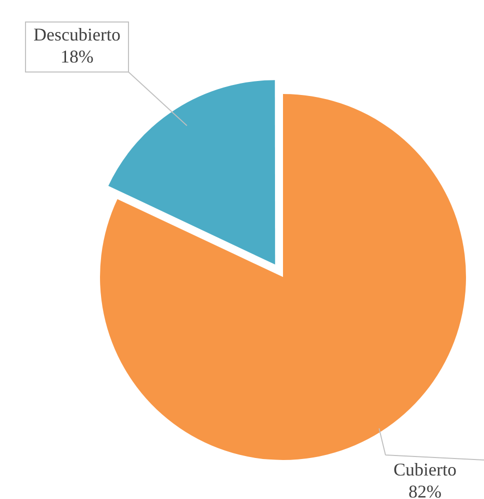  What do you see at coordinates (425, 490) in the screenshot?
I see `data-label: 82%` at bounding box center [425, 490].